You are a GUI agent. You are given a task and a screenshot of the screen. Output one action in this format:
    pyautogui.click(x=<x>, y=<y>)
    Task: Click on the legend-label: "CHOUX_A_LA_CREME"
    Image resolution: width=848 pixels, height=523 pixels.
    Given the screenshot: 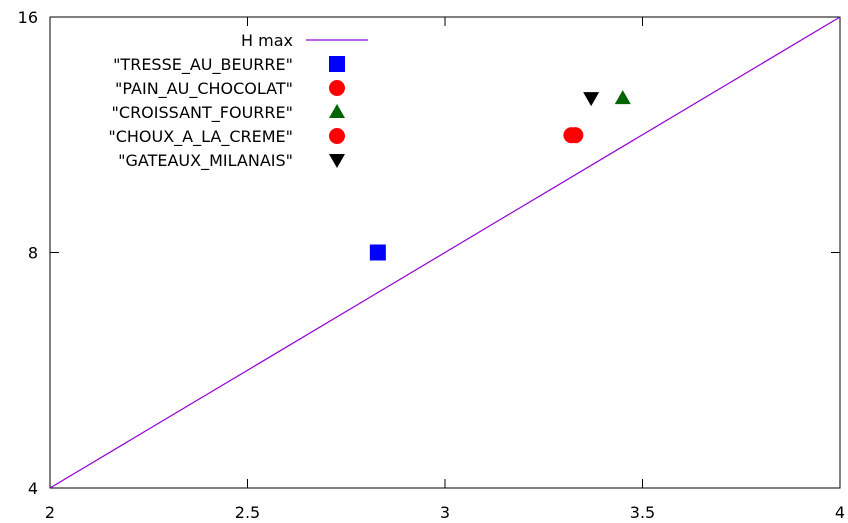 What is the action you would take?
    pyautogui.click(x=200, y=137)
    